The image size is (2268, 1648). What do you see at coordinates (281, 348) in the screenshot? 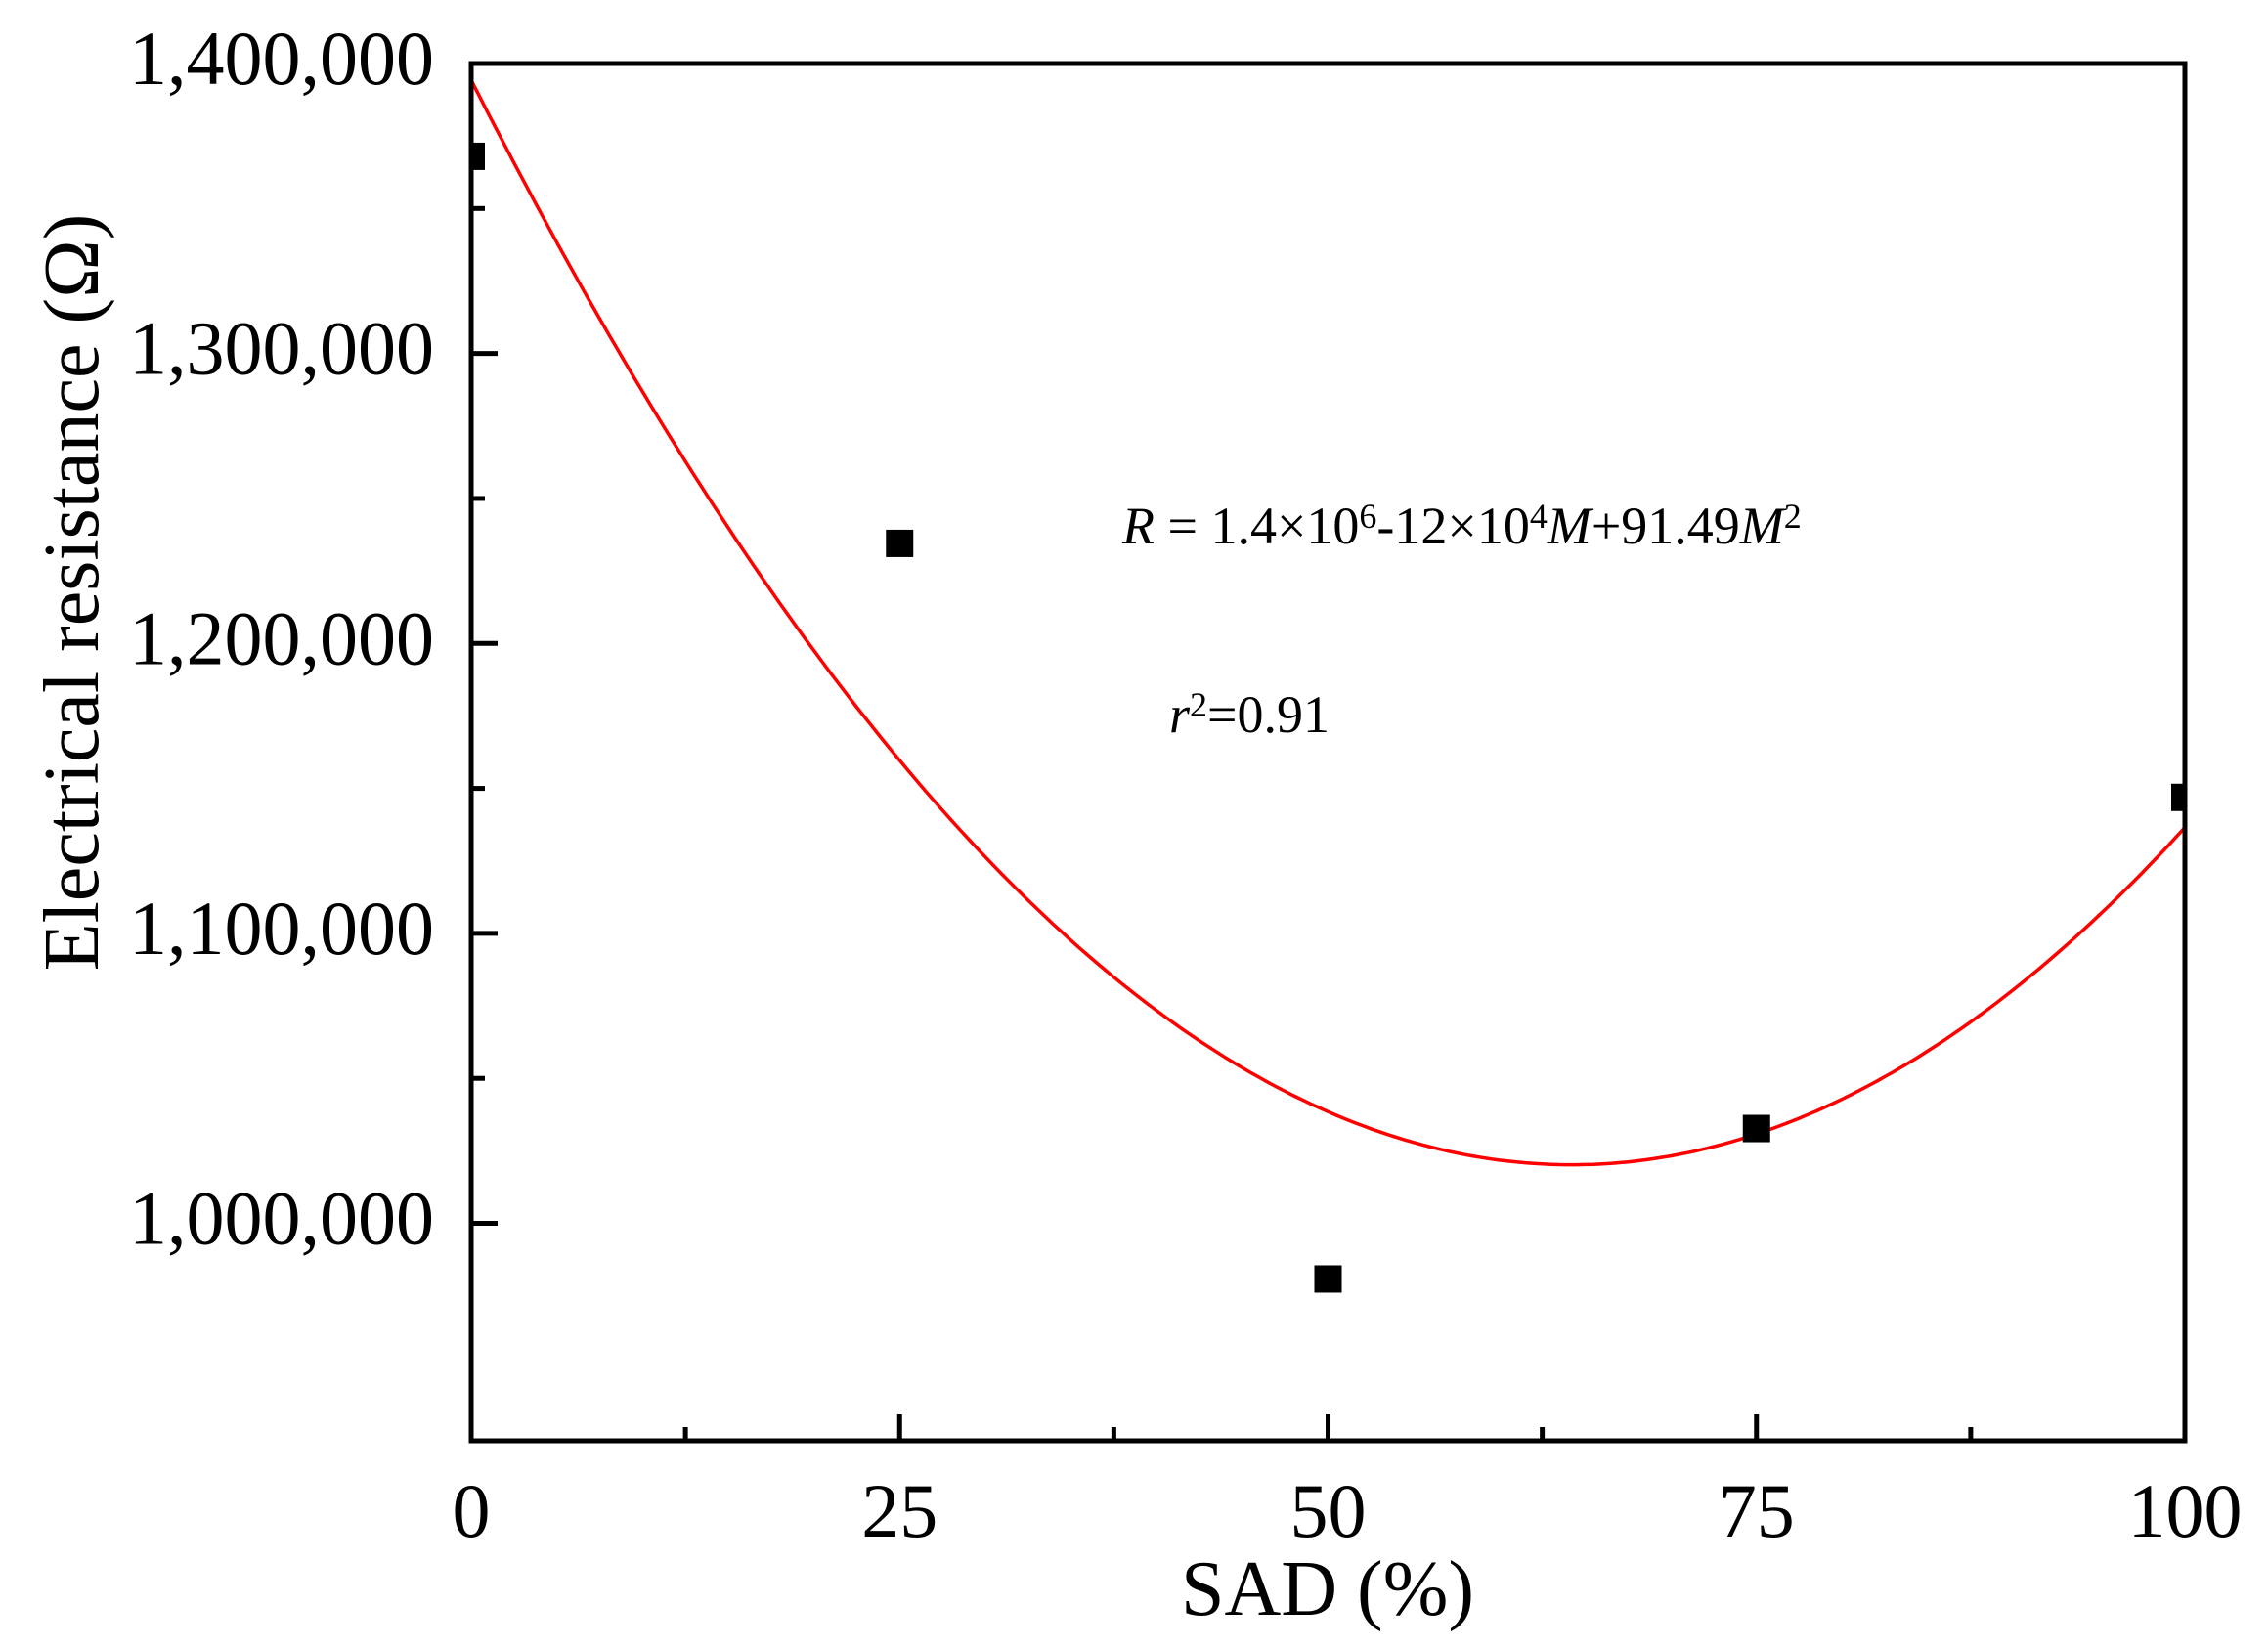
I see `y-tick-label: 1,300,000` at bounding box center [281, 348].